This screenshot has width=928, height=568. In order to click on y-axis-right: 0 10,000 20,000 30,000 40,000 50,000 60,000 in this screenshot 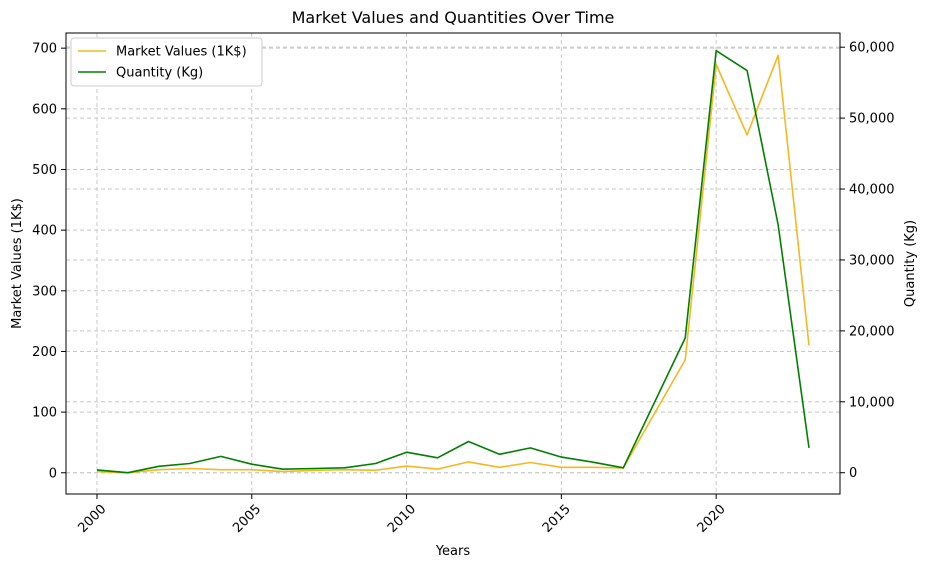, I will do `click(867, 261)`.